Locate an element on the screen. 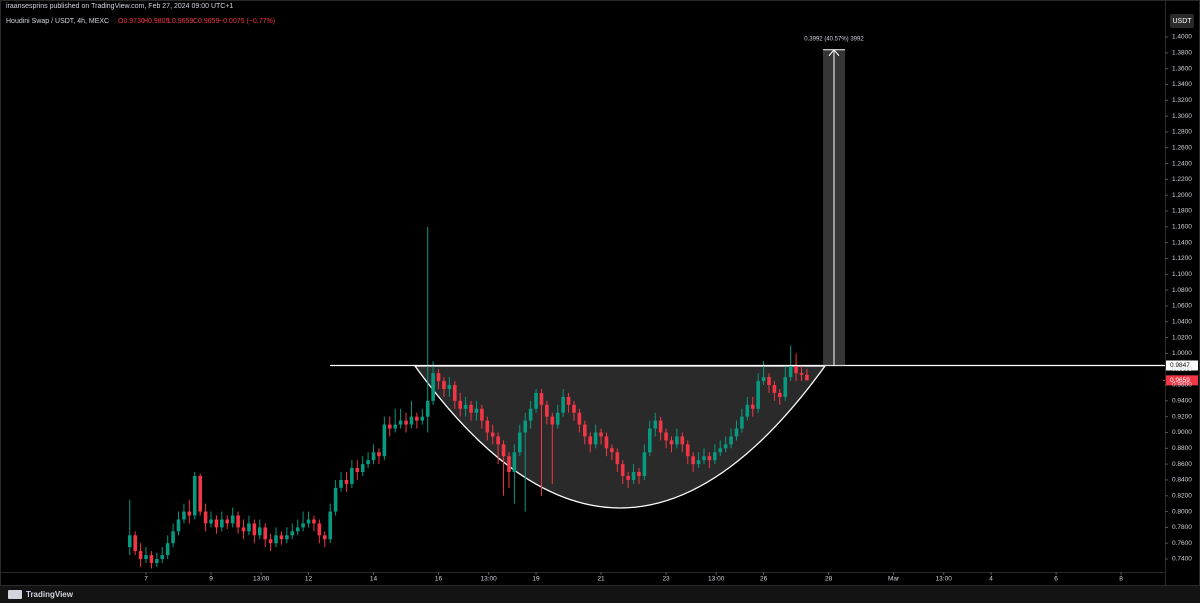  resistance-label-box is located at coordinates (1182, 365).